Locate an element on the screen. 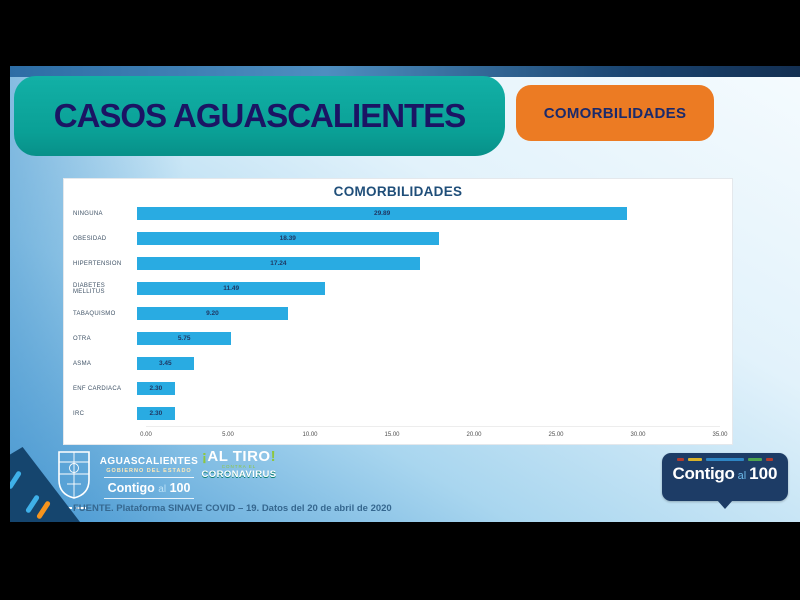  bar: 17.24 is located at coordinates (278, 263).